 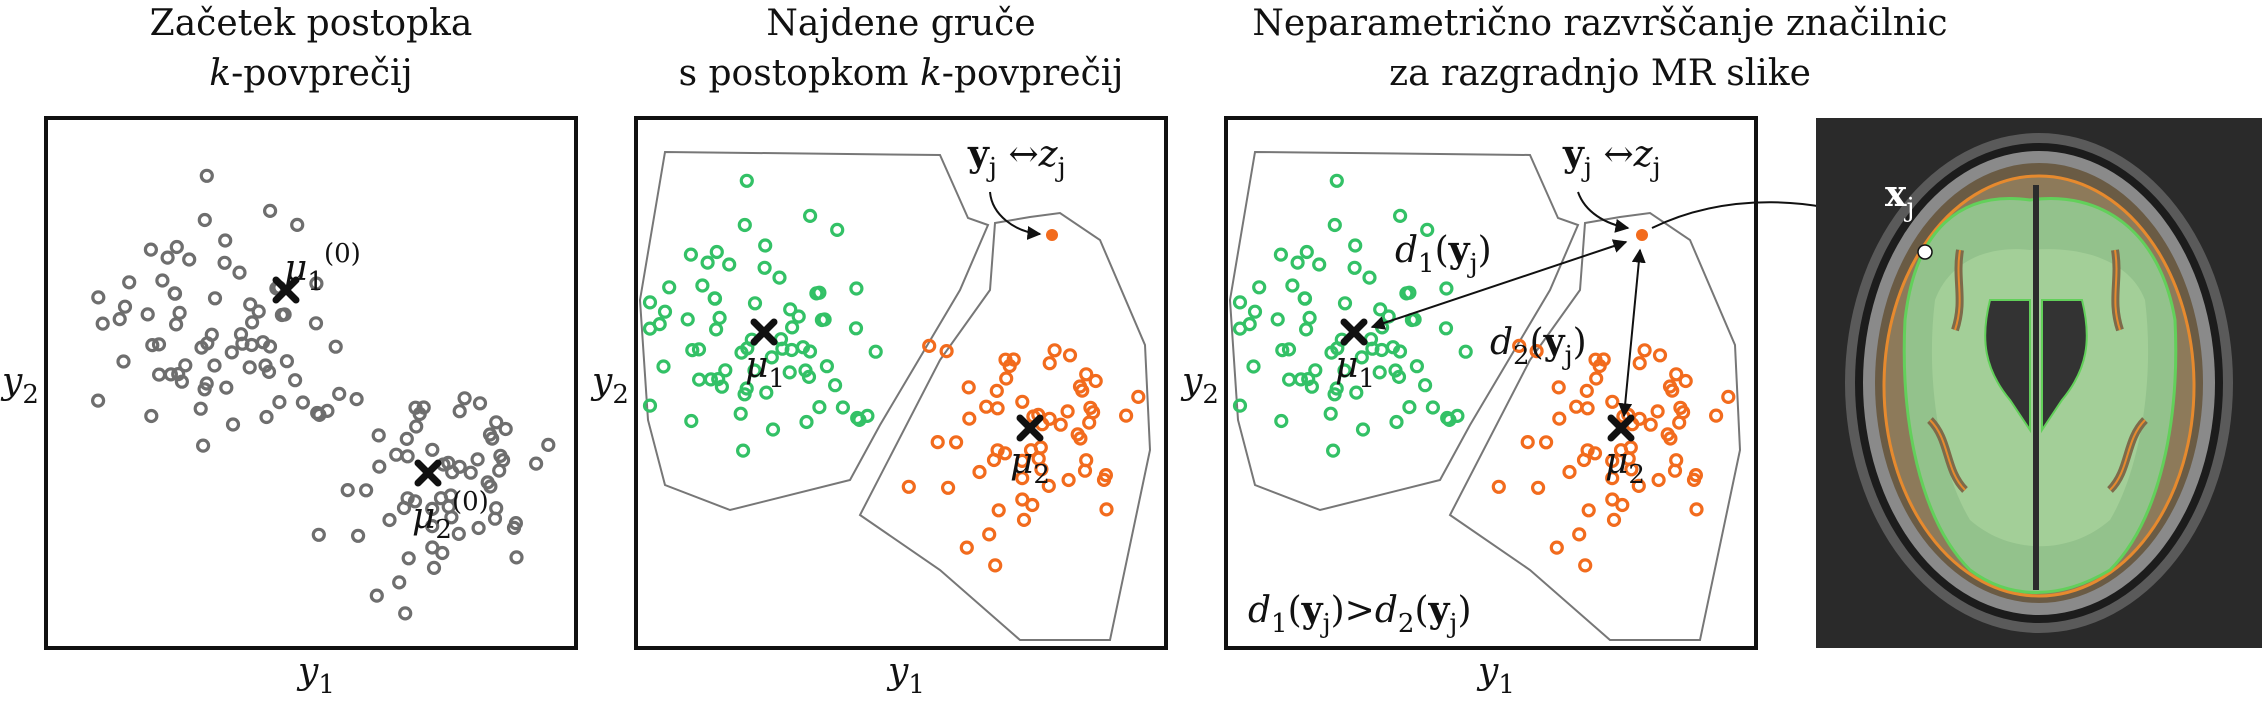 I want to click on scatter-point-p2-b49, so click(x=1093, y=412).